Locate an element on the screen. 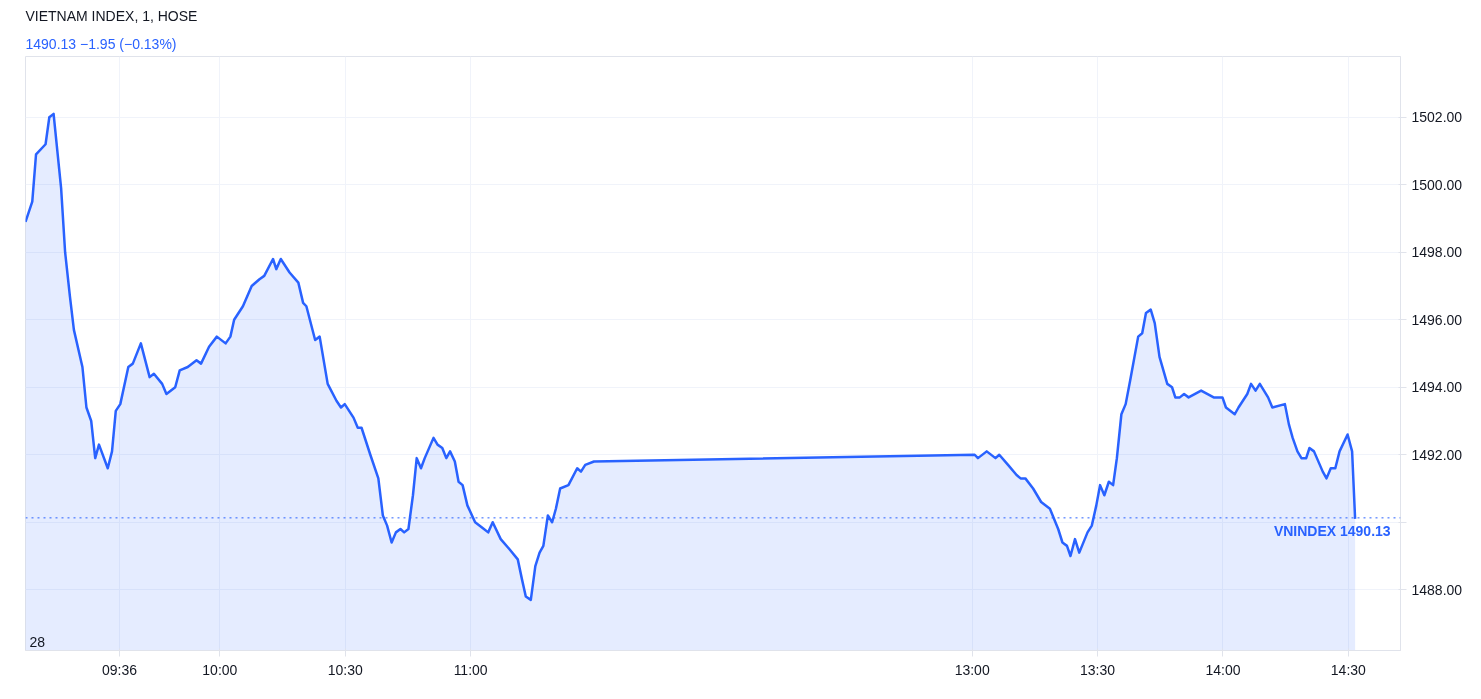  y-tick-label: 1488.00 is located at coordinates (1437, 589).